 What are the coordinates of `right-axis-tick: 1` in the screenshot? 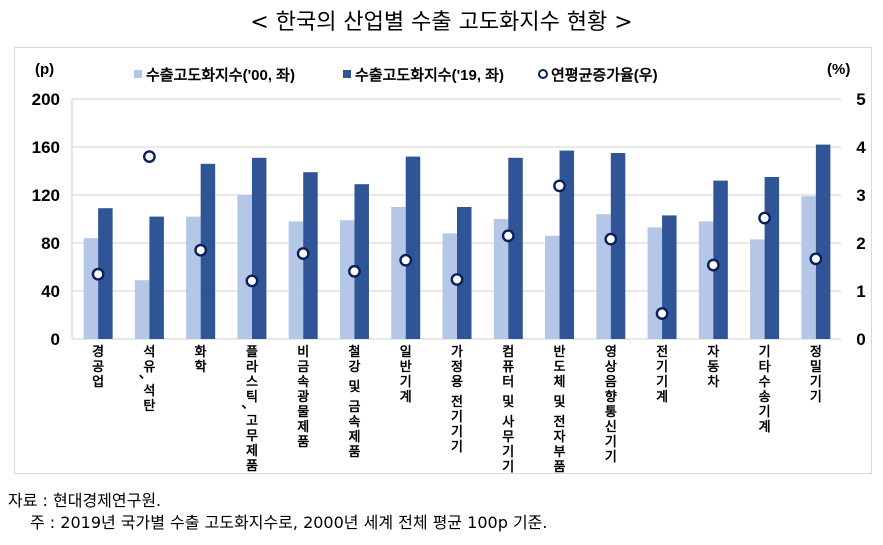 It's located at (860, 291).